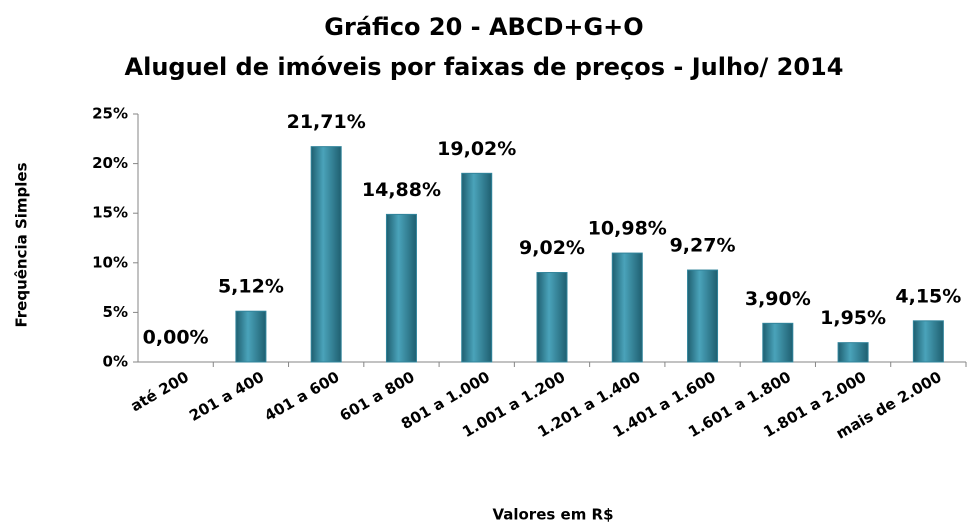 The height and width of the screenshot is (526, 969). What do you see at coordinates (853, 318) in the screenshot?
I see `value-label: 1,95%` at bounding box center [853, 318].